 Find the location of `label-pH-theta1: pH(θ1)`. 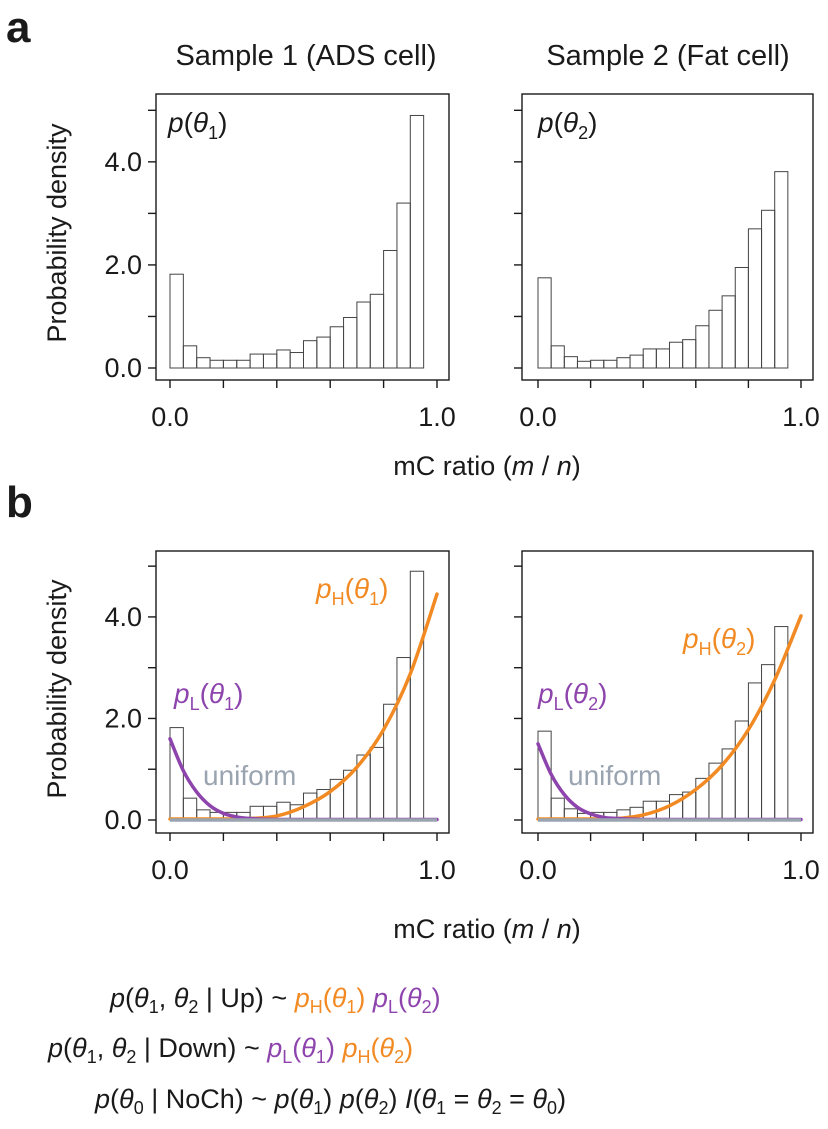

label-pH-theta1: pH(θ1) is located at coordinates (351, 591).